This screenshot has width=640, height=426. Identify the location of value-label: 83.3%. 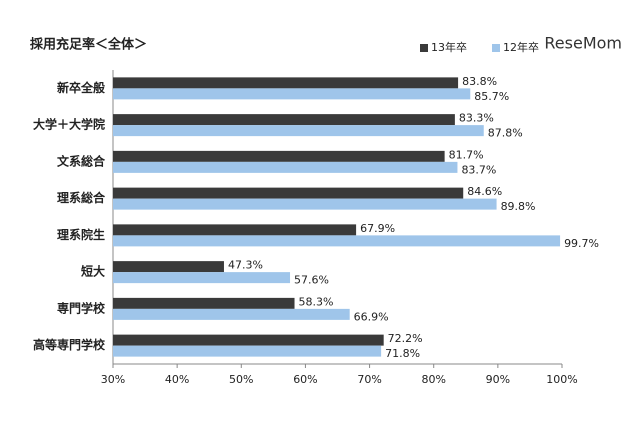
(476, 118).